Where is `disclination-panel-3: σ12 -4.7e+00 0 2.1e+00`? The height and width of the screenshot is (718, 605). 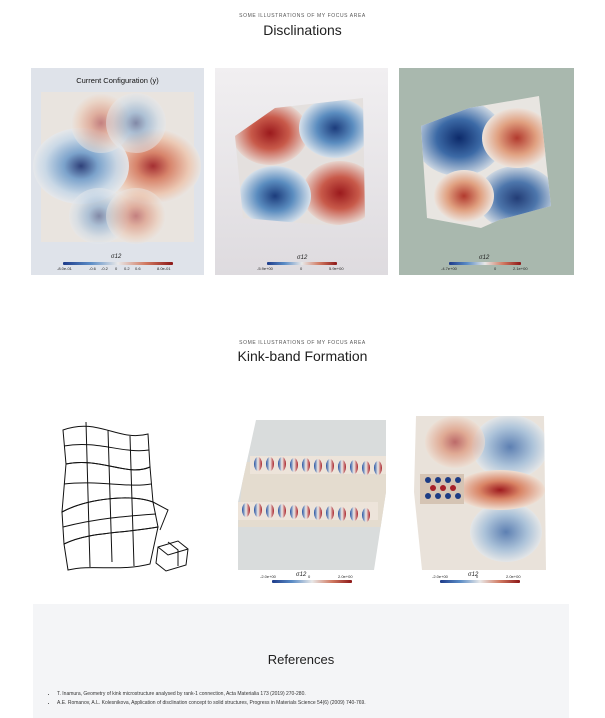
disclination-panel-3: σ12 -4.7e+00 0 2.1e+00 is located at coordinates (486, 171).